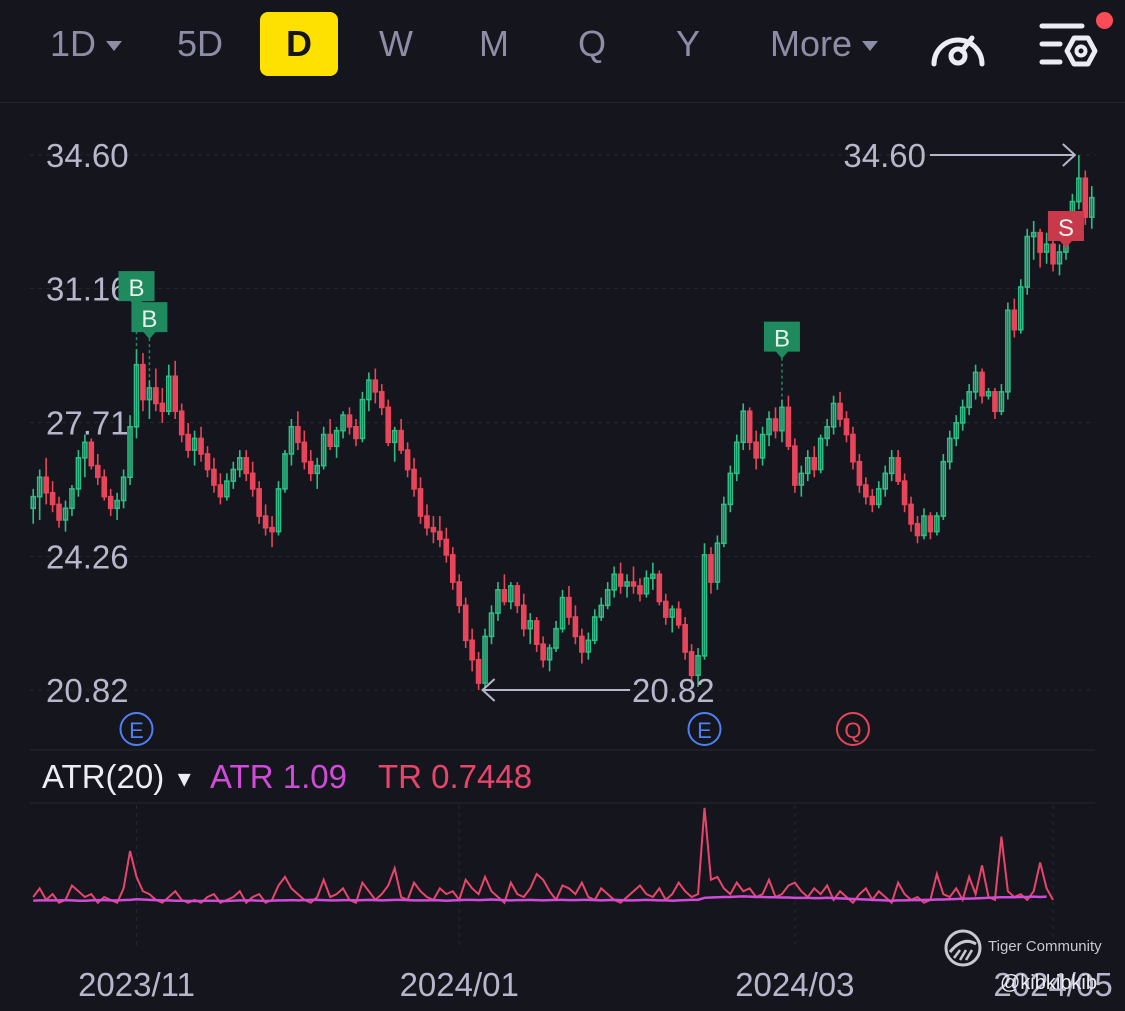  What do you see at coordinates (870, 46) in the screenshot?
I see `chevron-down-icon` at bounding box center [870, 46].